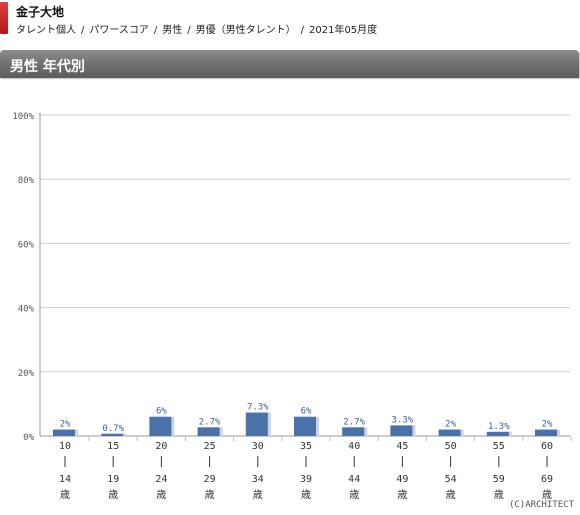 Image resolution: width=580 pixels, height=515 pixels. Describe the element at coordinates (4, 18) in the screenshot. I see `title-accent-bar` at that location.